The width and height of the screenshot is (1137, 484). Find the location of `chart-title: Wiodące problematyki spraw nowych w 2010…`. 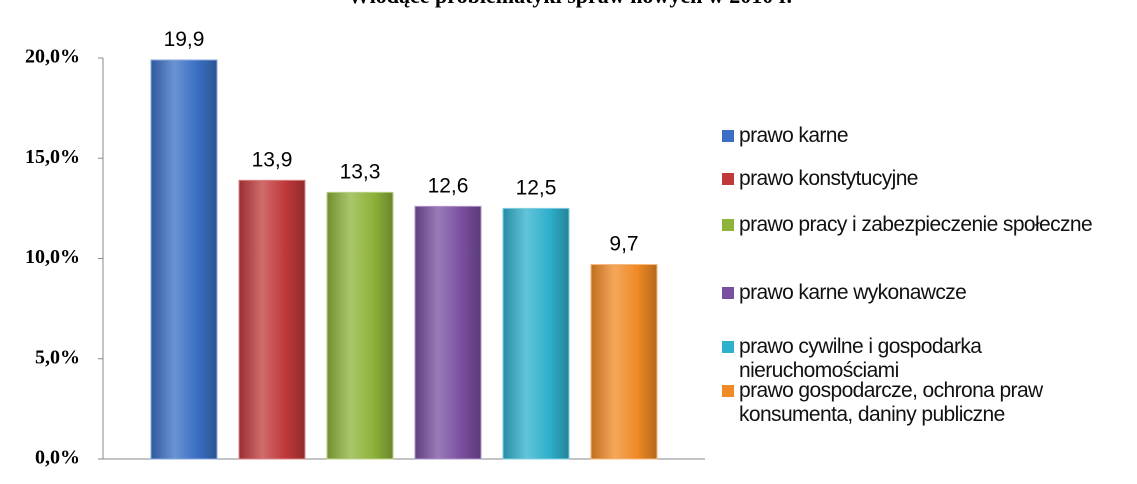

chart-title: Wiodące problematyki spraw nowych w 2010… is located at coordinates (570, 4).